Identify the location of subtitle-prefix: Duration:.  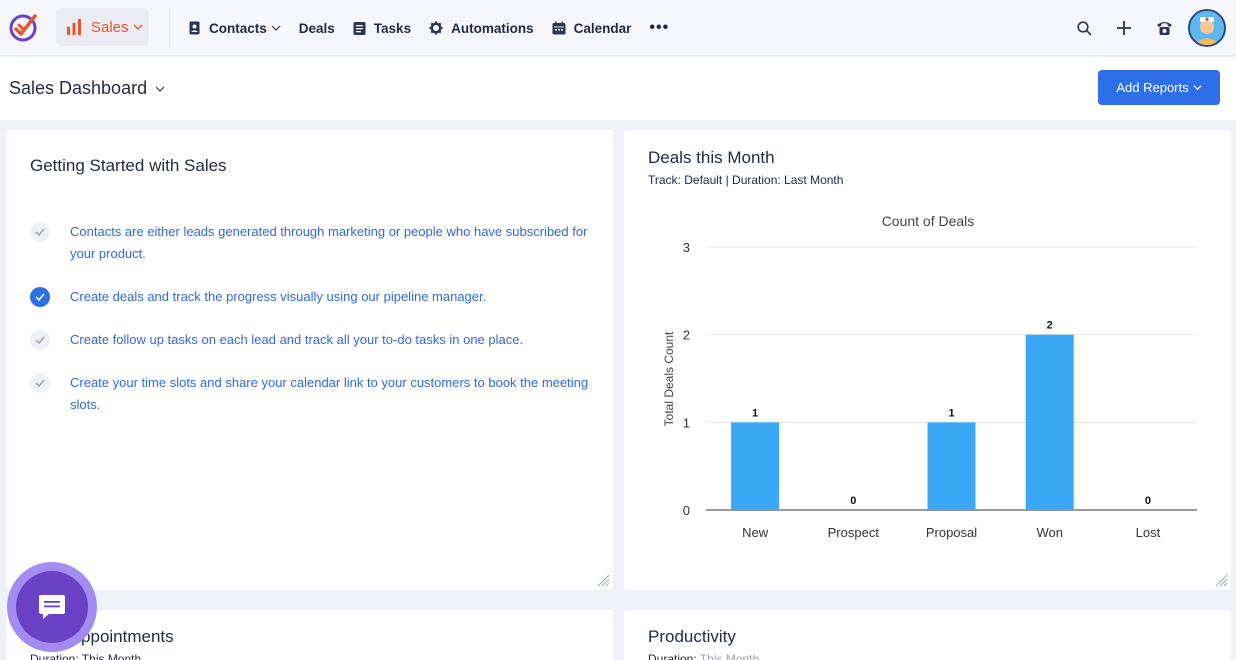
(672, 656).